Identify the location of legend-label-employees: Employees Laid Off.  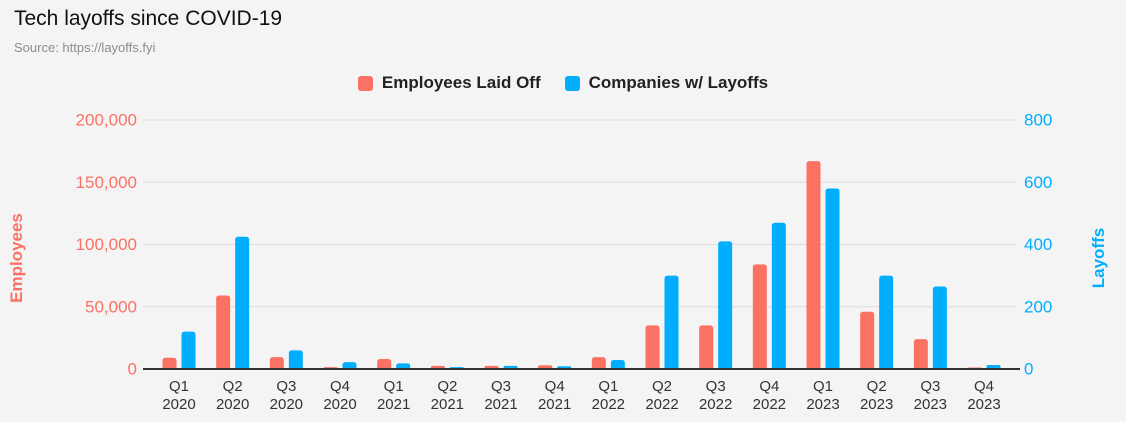
(461, 82).